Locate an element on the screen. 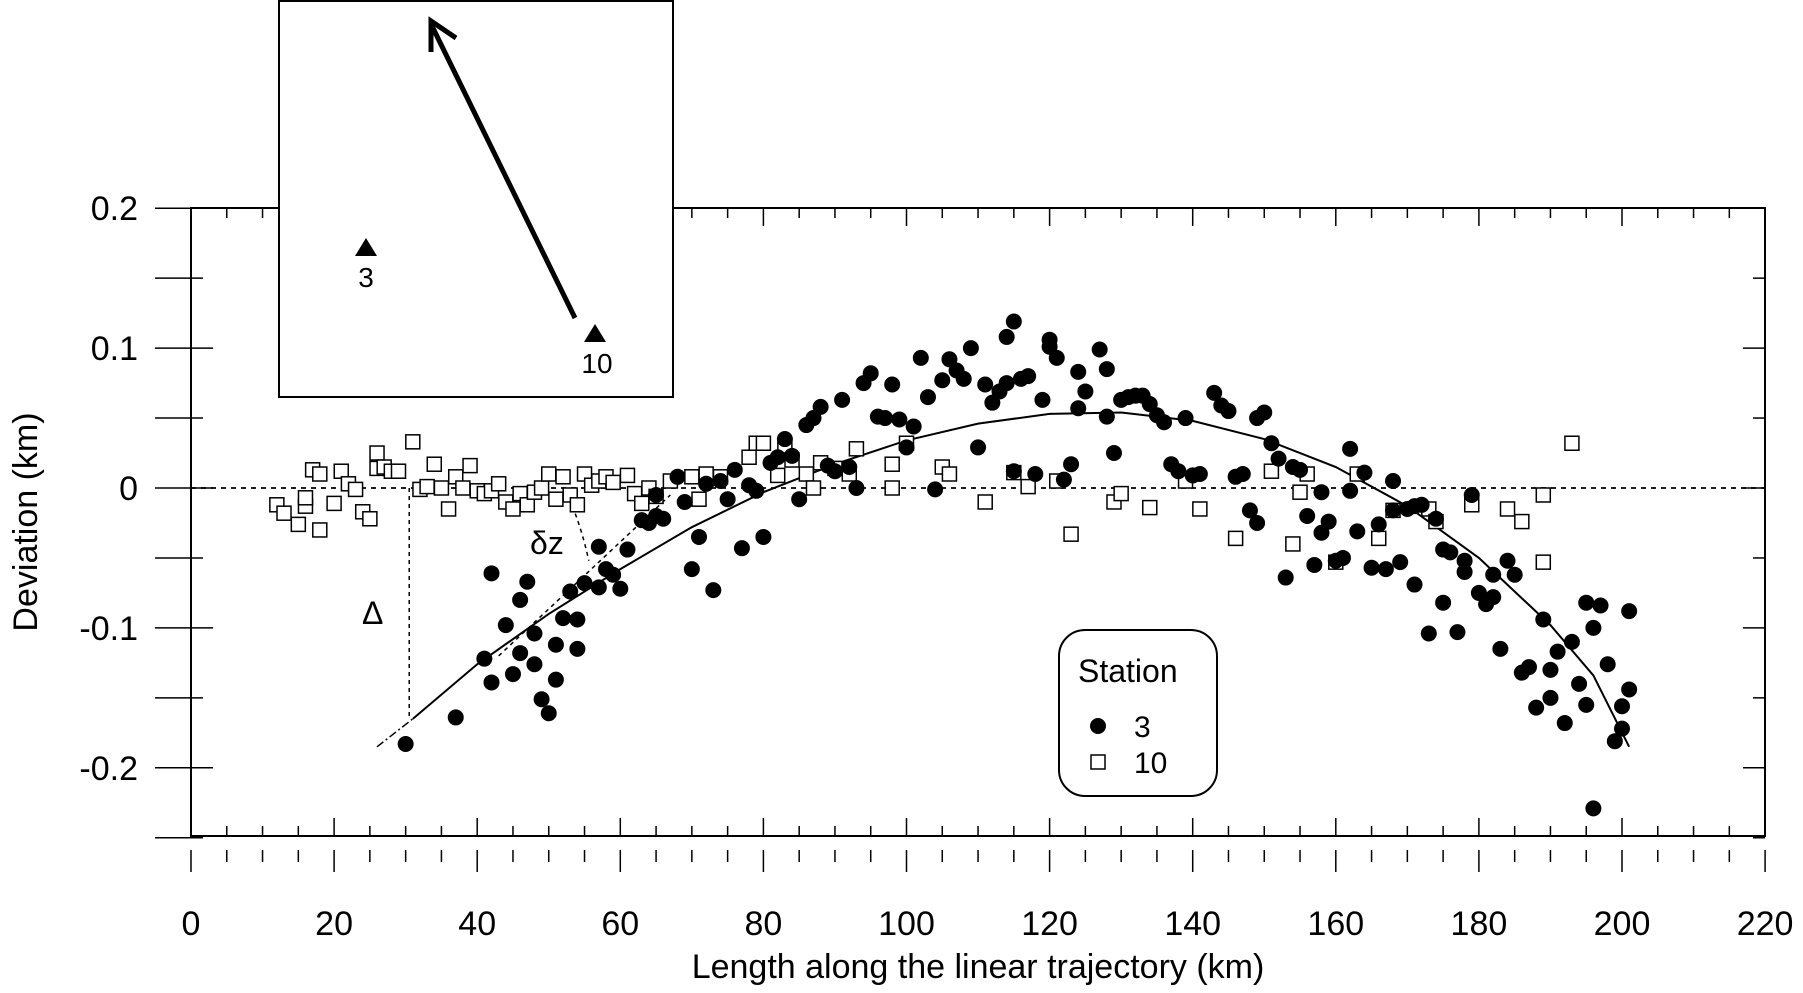 Image resolution: width=1803 pixels, height=993 pixels. y-tick-label: -0.2 is located at coordinates (108, 769).